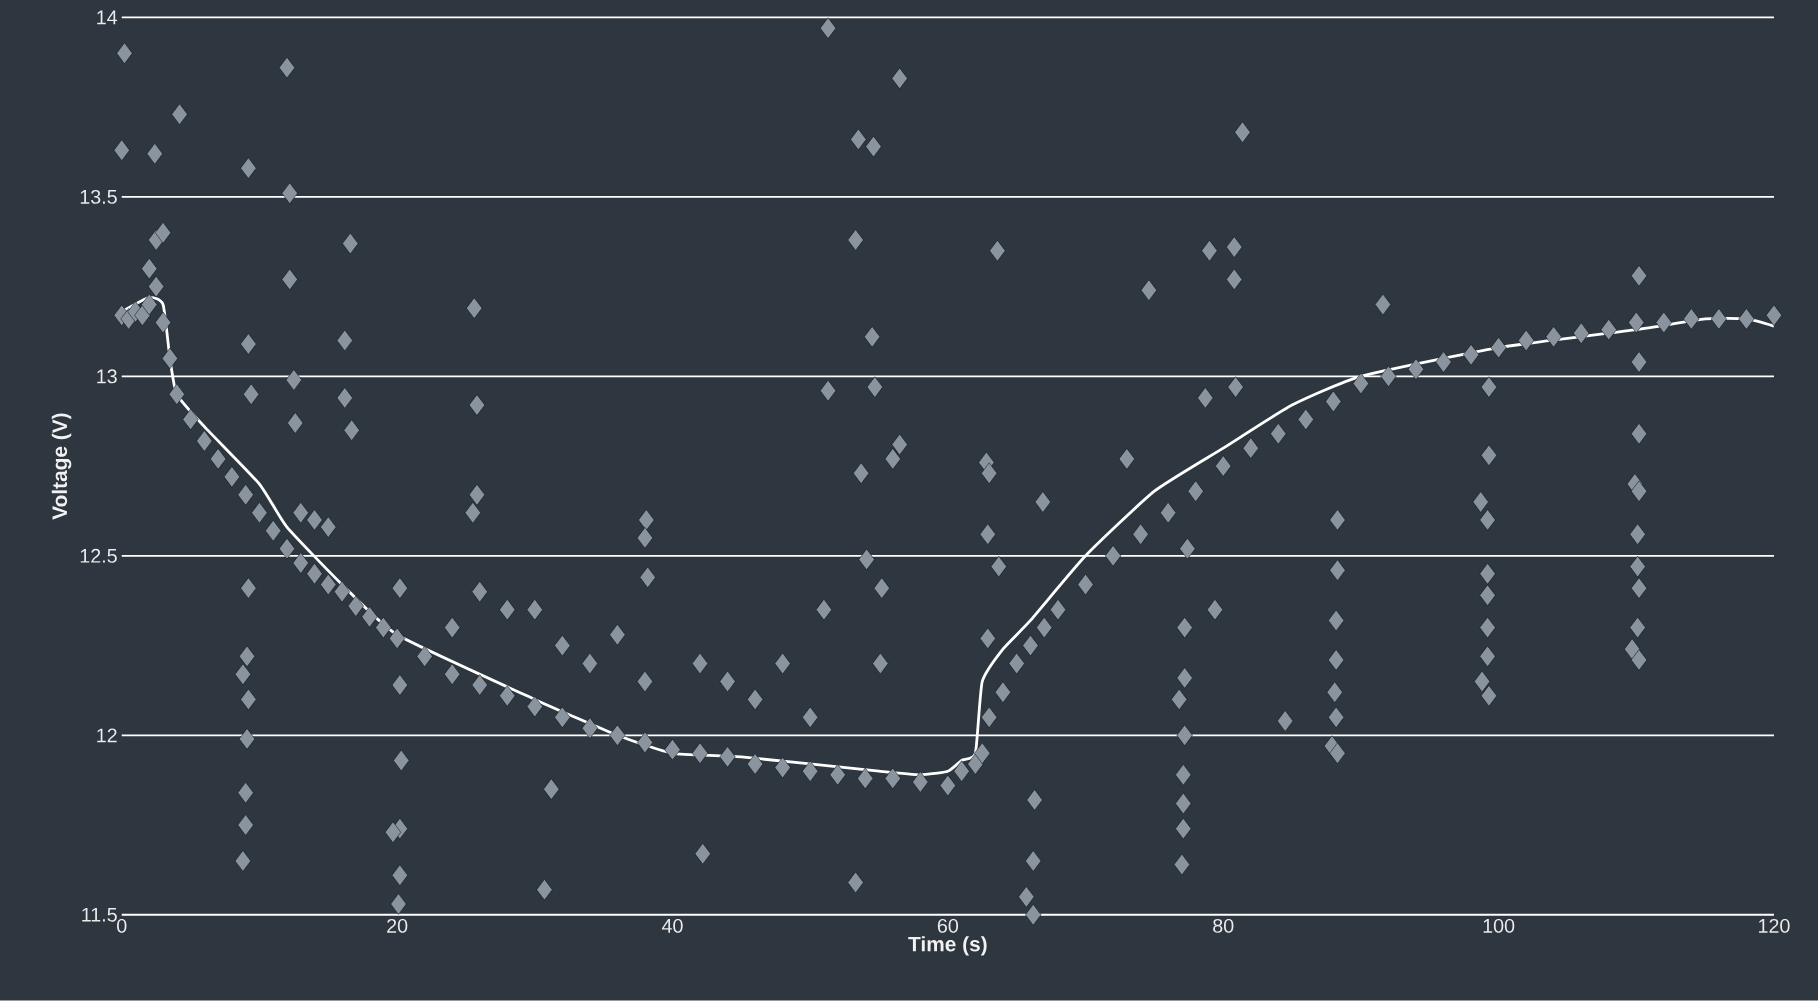 The image size is (1818, 1001). I want to click on y-tick-label: 11.5, so click(99, 915).